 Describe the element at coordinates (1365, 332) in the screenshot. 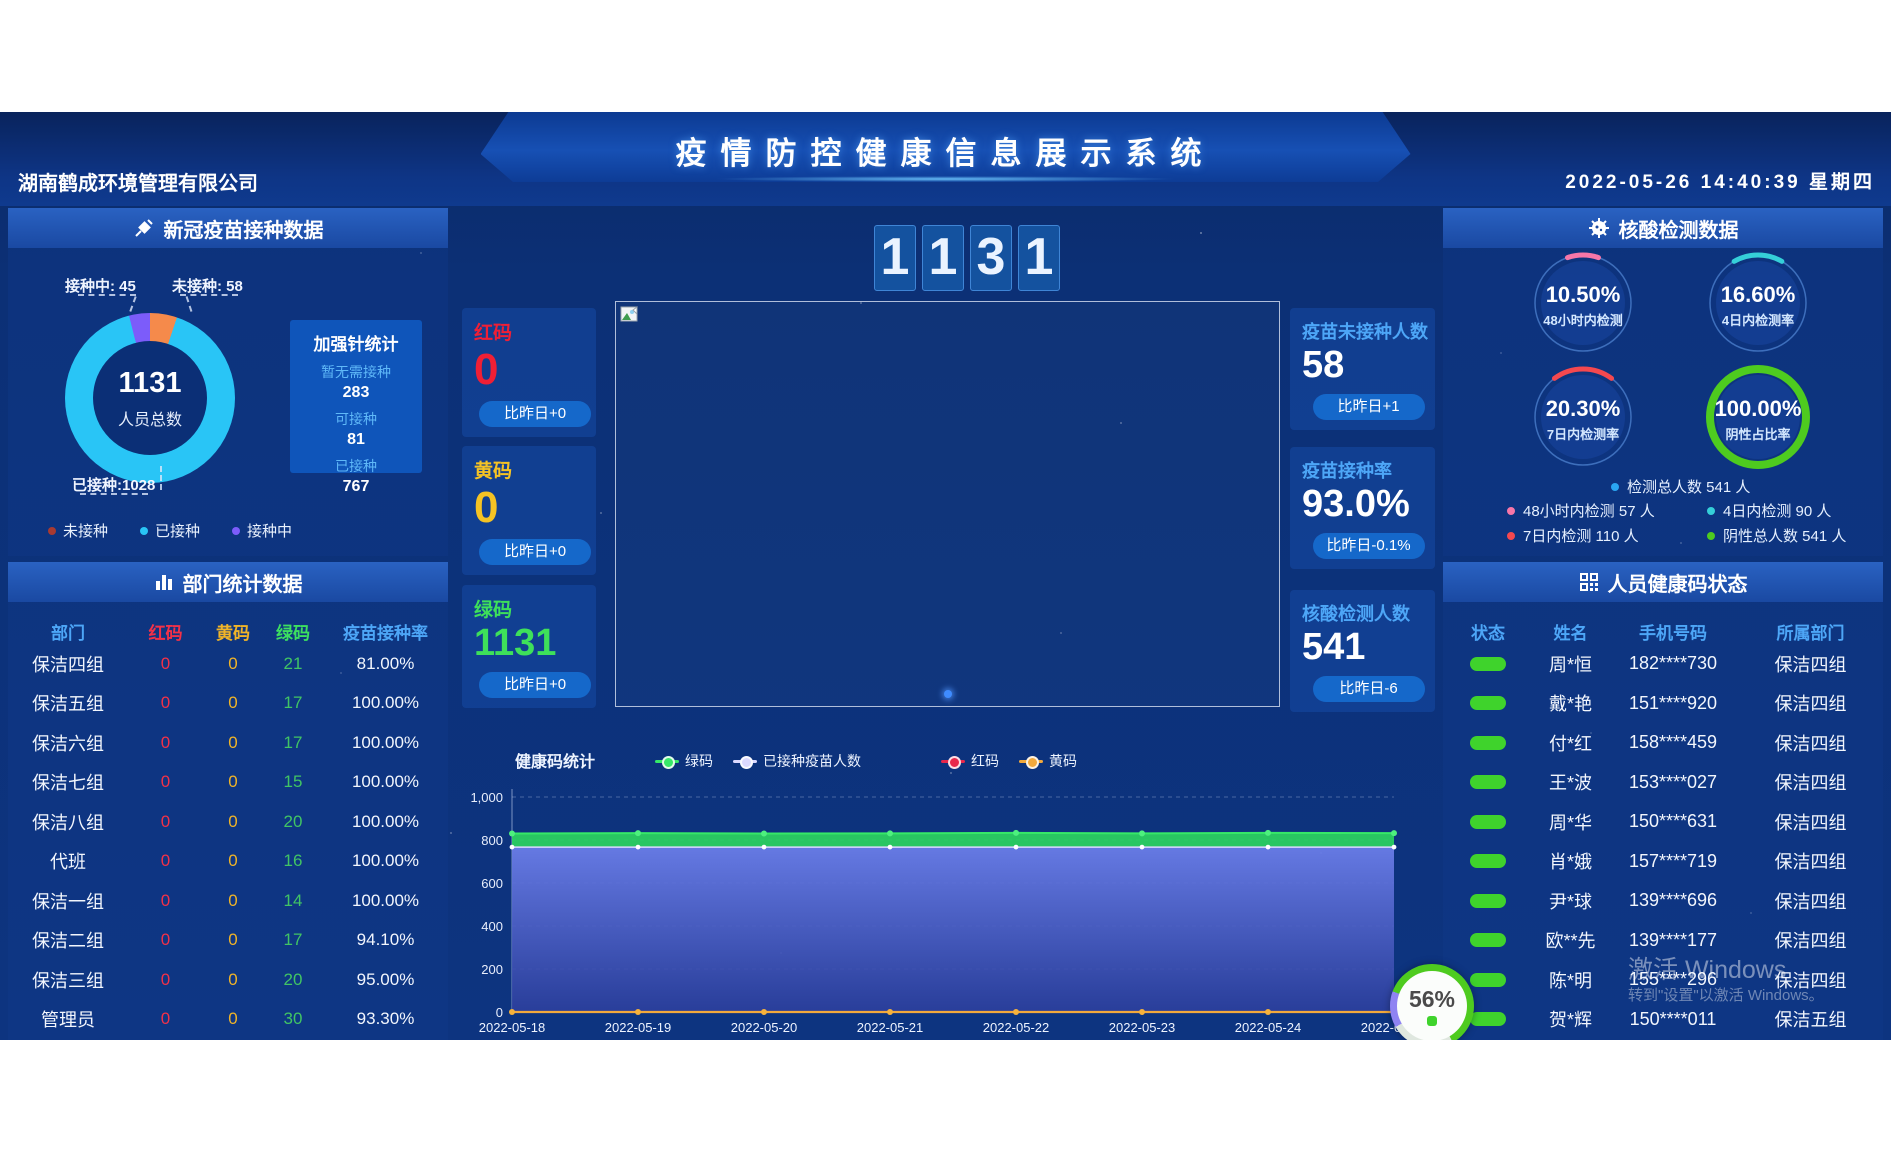

I see `stat-label: 疫苗未接种人数` at that location.